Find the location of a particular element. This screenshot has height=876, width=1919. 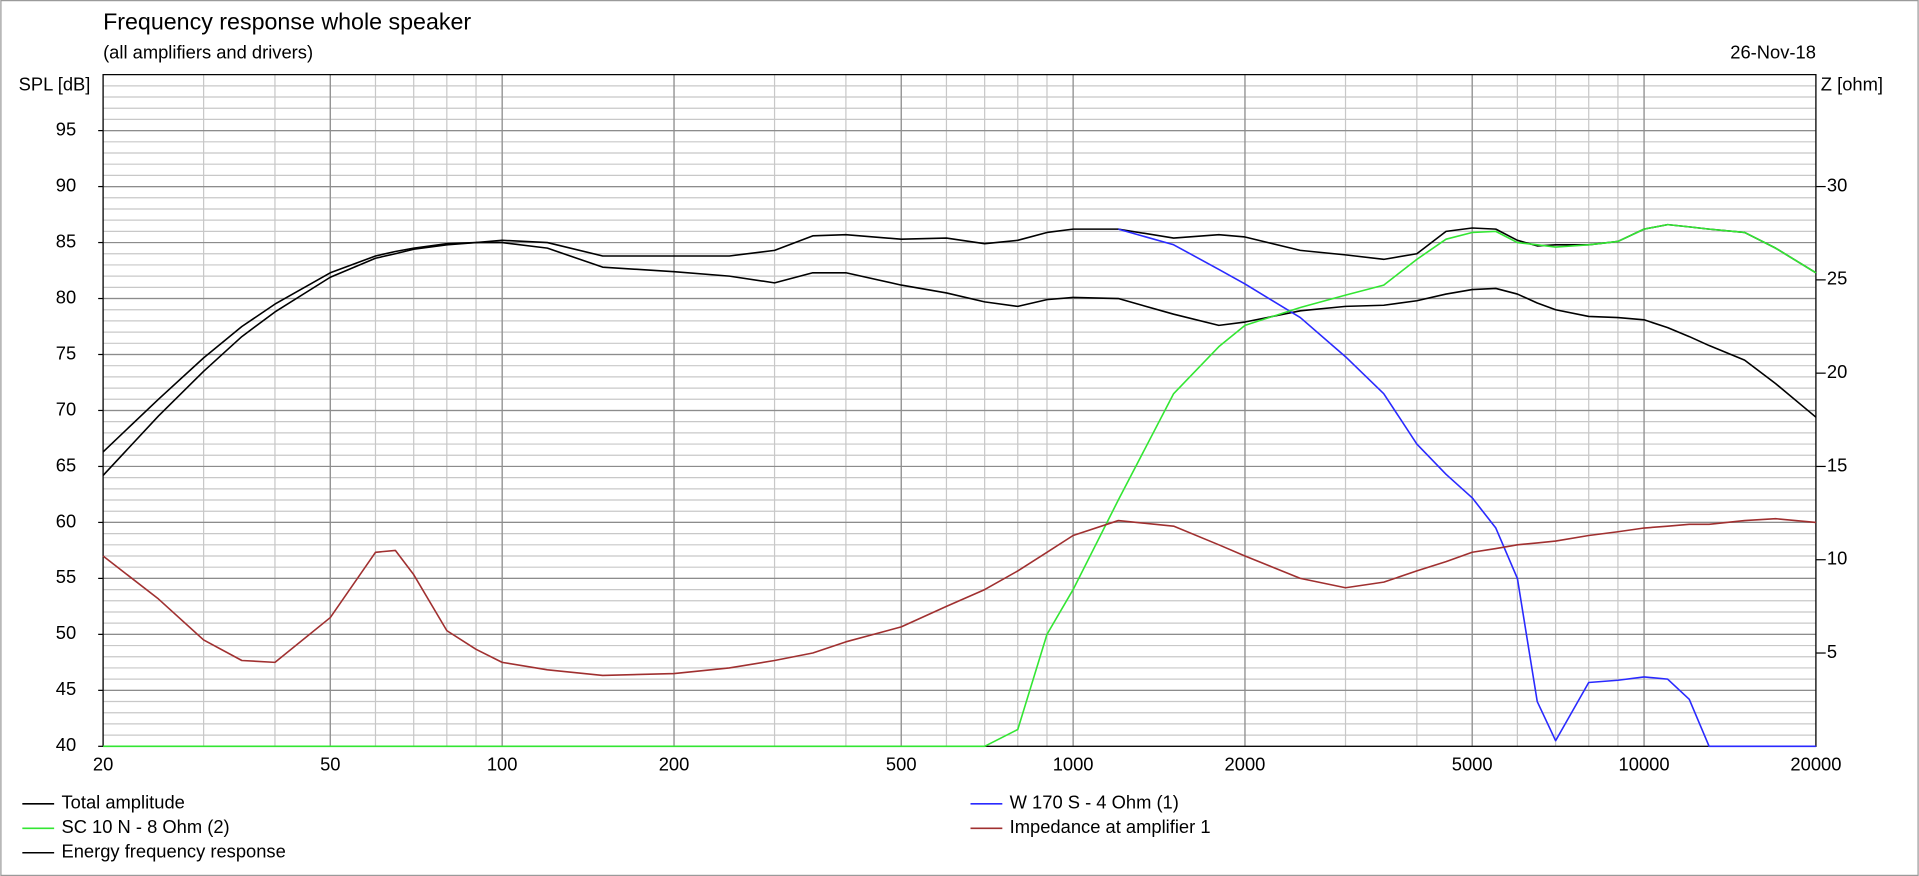

y-tick-label: 95 is located at coordinates (66, 128).